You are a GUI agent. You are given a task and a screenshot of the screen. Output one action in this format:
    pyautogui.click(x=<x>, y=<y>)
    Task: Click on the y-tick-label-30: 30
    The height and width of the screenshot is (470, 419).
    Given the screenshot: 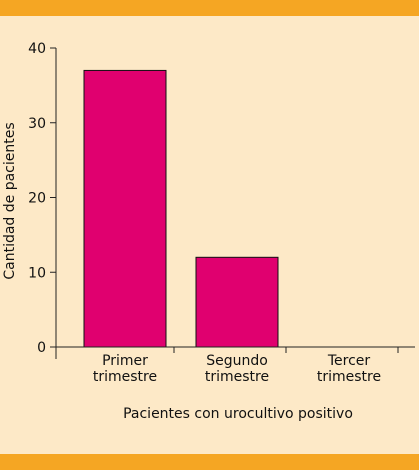 What is the action you would take?
    pyautogui.click(x=37, y=124)
    